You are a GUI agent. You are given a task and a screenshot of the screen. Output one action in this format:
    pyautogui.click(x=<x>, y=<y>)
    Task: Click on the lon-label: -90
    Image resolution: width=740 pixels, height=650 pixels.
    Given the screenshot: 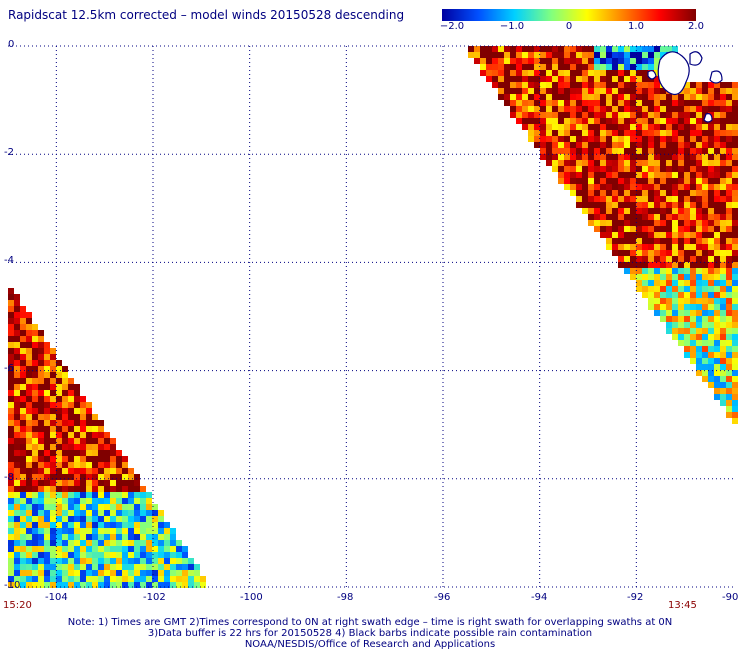 What is the action you would take?
    pyautogui.click(x=730, y=597)
    